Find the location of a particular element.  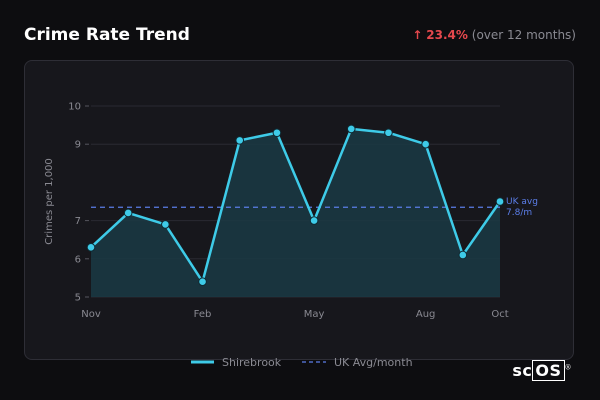

change-note: (over 12 months) is located at coordinates (523, 35).